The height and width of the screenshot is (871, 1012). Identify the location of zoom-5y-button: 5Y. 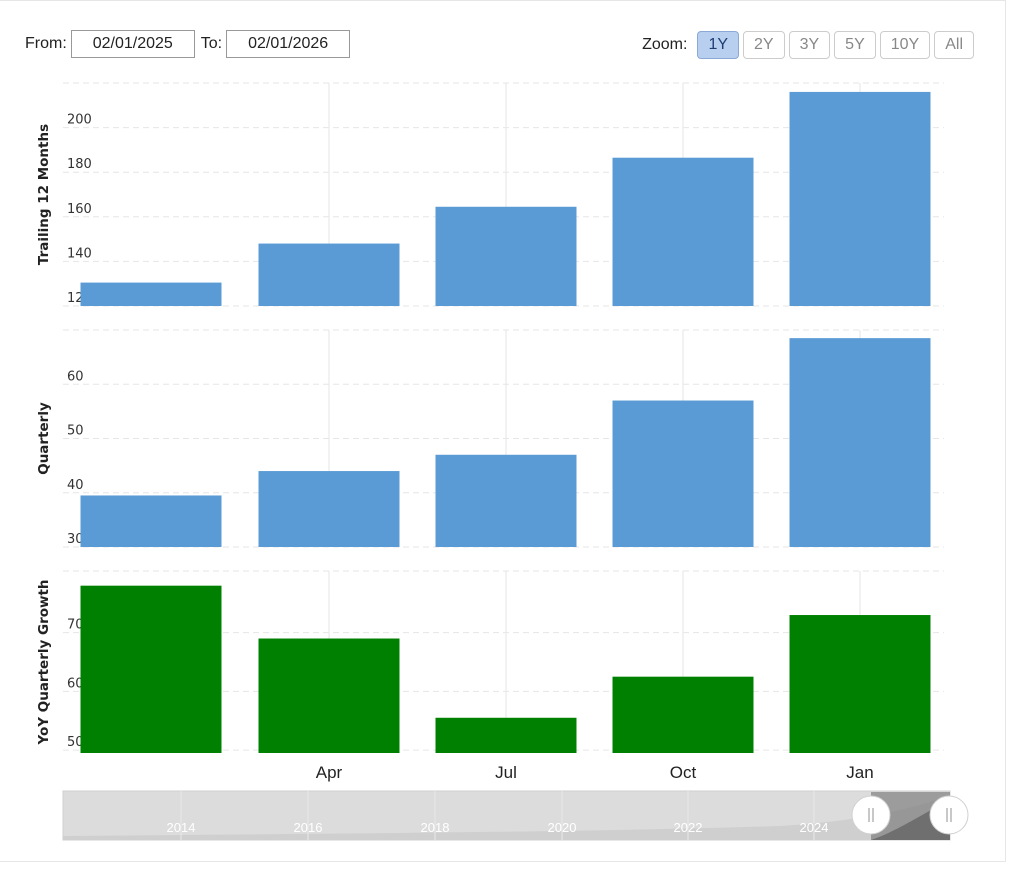
(855, 45).